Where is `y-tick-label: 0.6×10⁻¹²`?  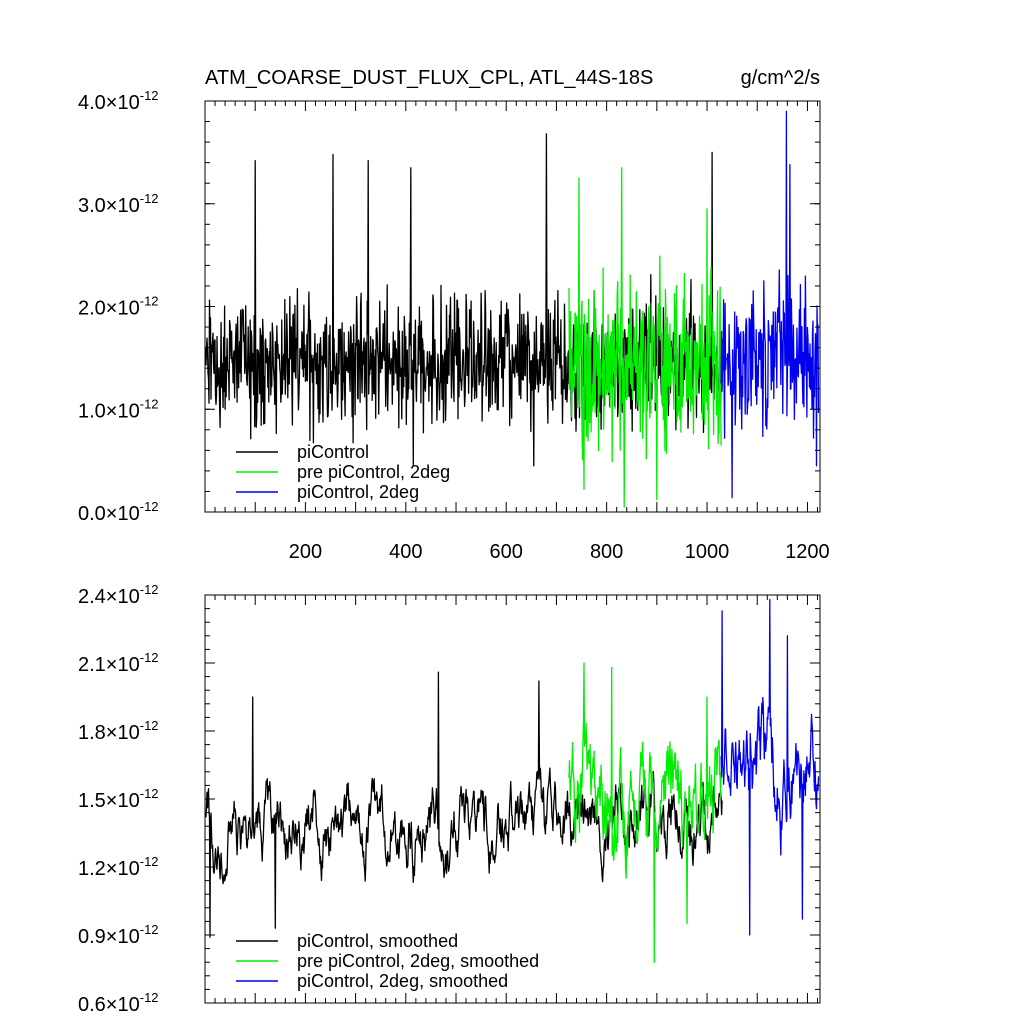 y-tick-label: 0.6×10⁻¹² is located at coordinates (118, 1003).